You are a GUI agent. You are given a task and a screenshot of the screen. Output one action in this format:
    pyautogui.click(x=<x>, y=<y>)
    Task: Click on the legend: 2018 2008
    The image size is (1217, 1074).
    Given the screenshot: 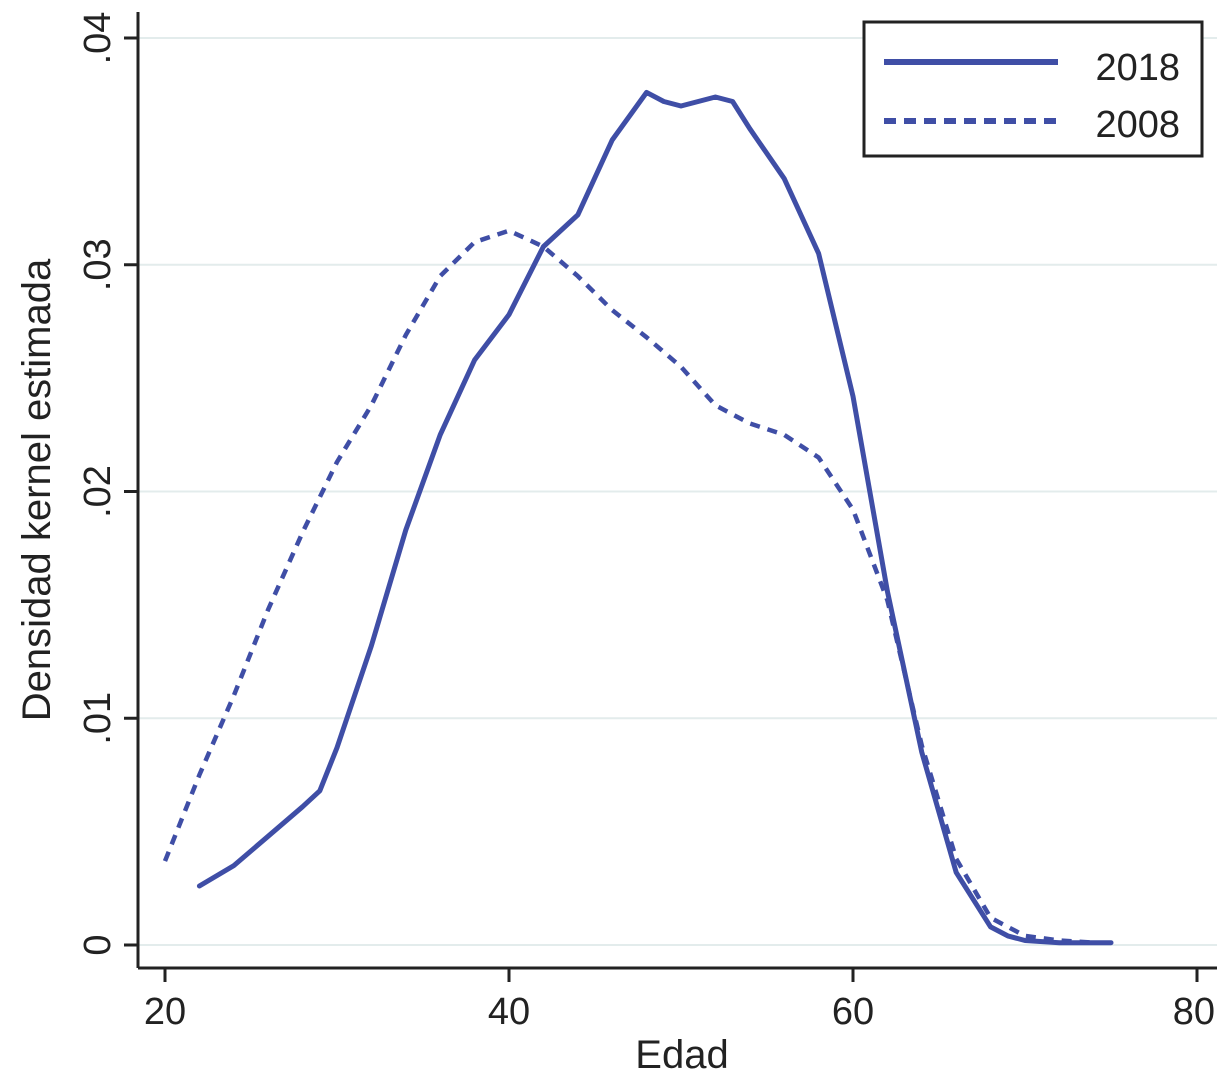 What is the action you would take?
    pyautogui.click(x=1033, y=89)
    